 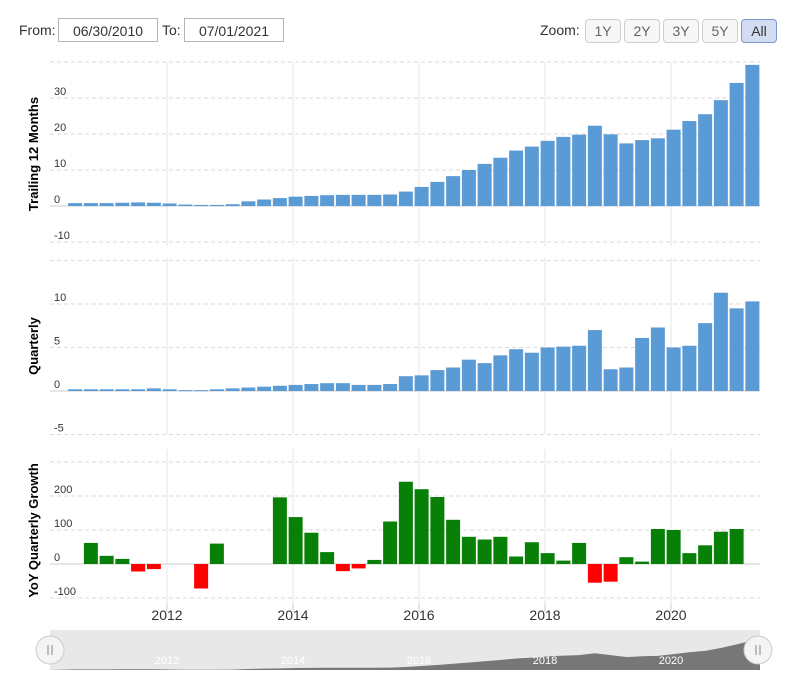 I want to click on to-label: To:, so click(x=171, y=30).